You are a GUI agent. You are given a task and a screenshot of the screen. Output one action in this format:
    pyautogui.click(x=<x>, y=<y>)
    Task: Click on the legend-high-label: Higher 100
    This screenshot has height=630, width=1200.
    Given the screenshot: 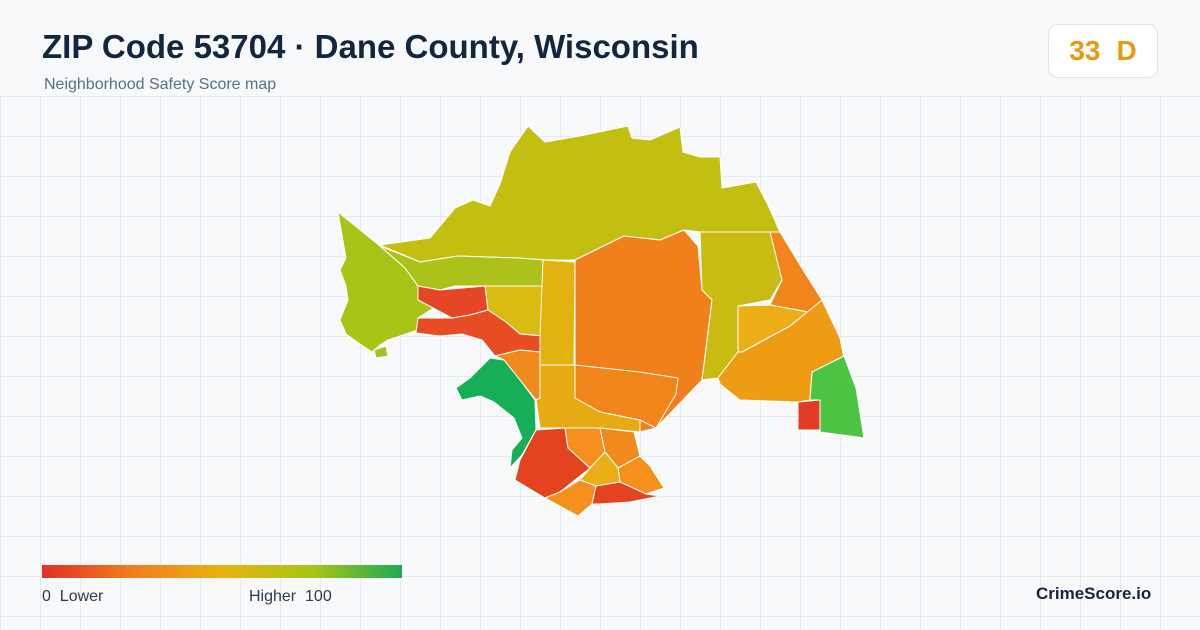 What is the action you would take?
    pyautogui.click(x=290, y=597)
    